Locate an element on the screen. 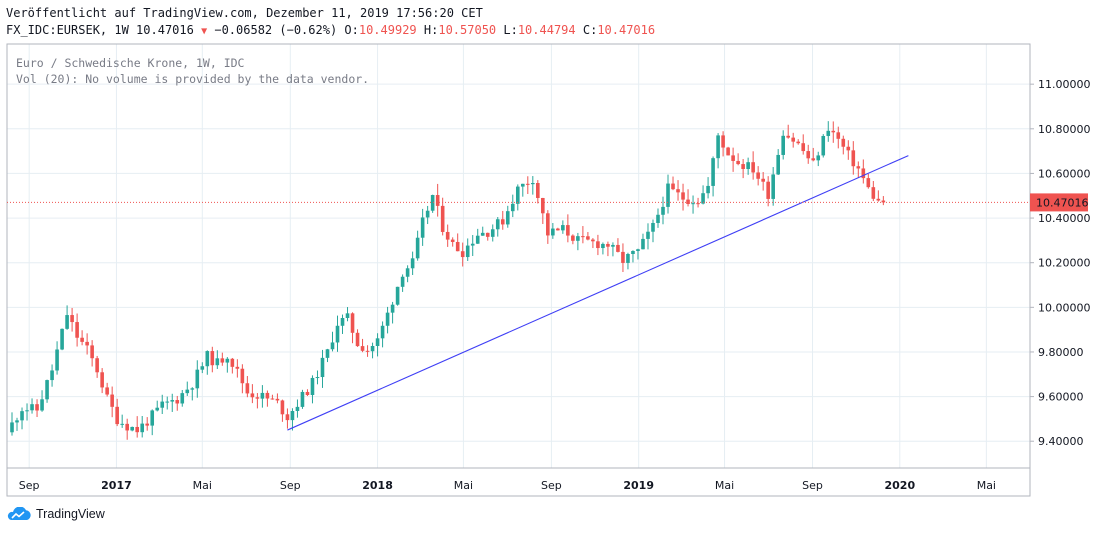 This screenshot has width=1100, height=534. price-tick-label: 9.40000 is located at coordinates (1061, 441).